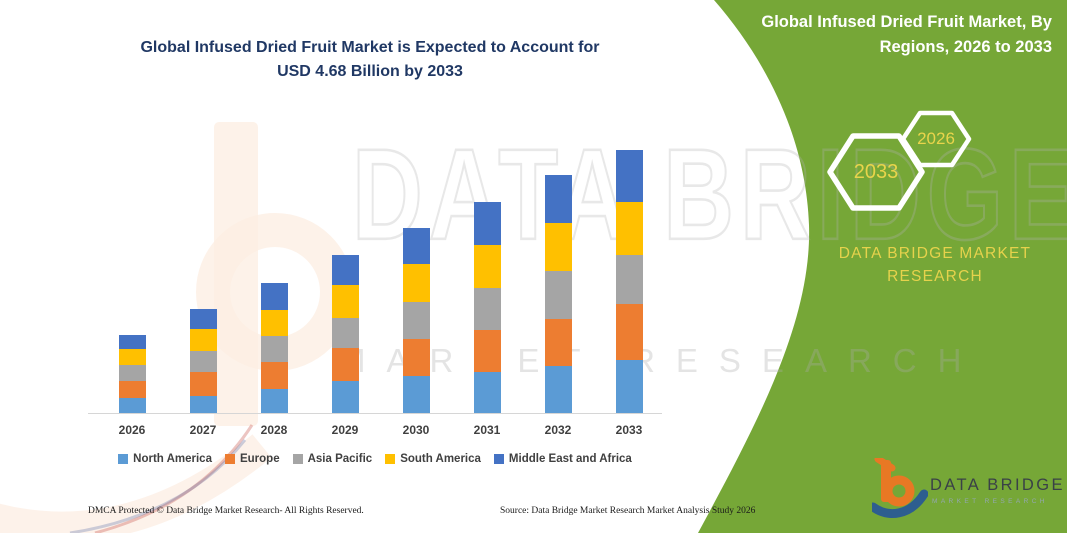  What do you see at coordinates (416, 283) in the screenshot?
I see `bar-segment-2030-south-america` at bounding box center [416, 283].